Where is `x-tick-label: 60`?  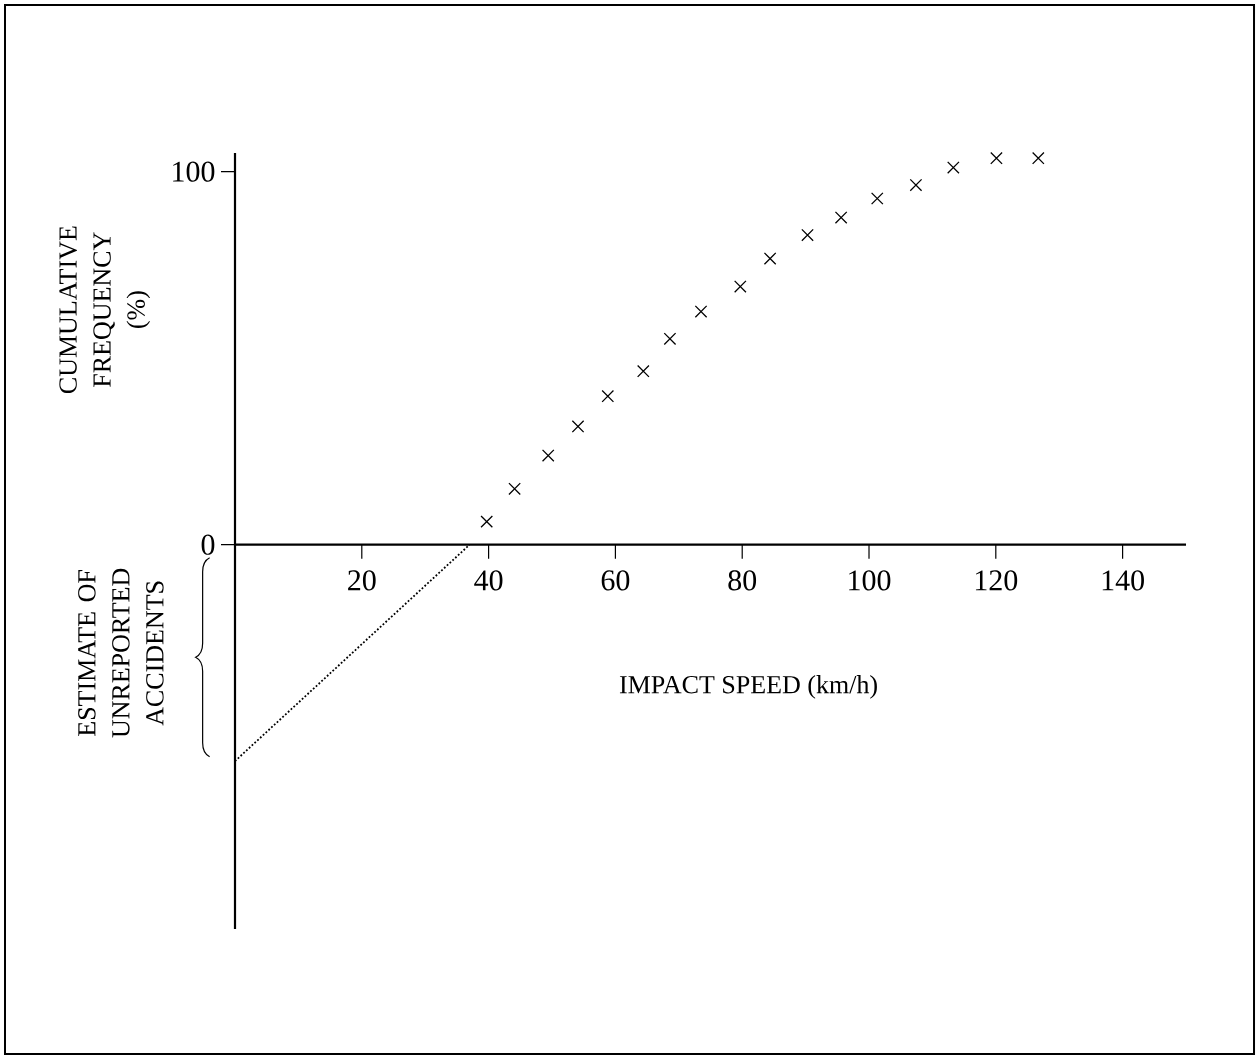 x-tick-label: 60 is located at coordinates (615, 580).